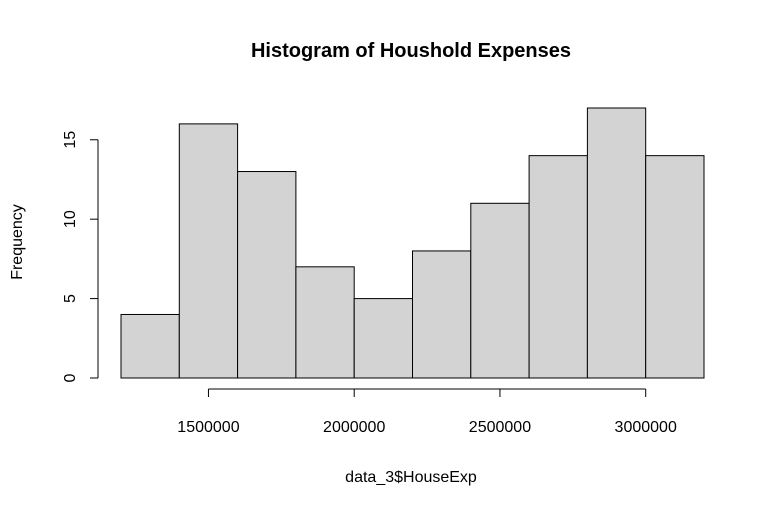 Image resolution: width=777 pixels, height=512 pixels. Describe the element at coordinates (70, 140) in the screenshot. I see `y-tick-label: 15` at that location.